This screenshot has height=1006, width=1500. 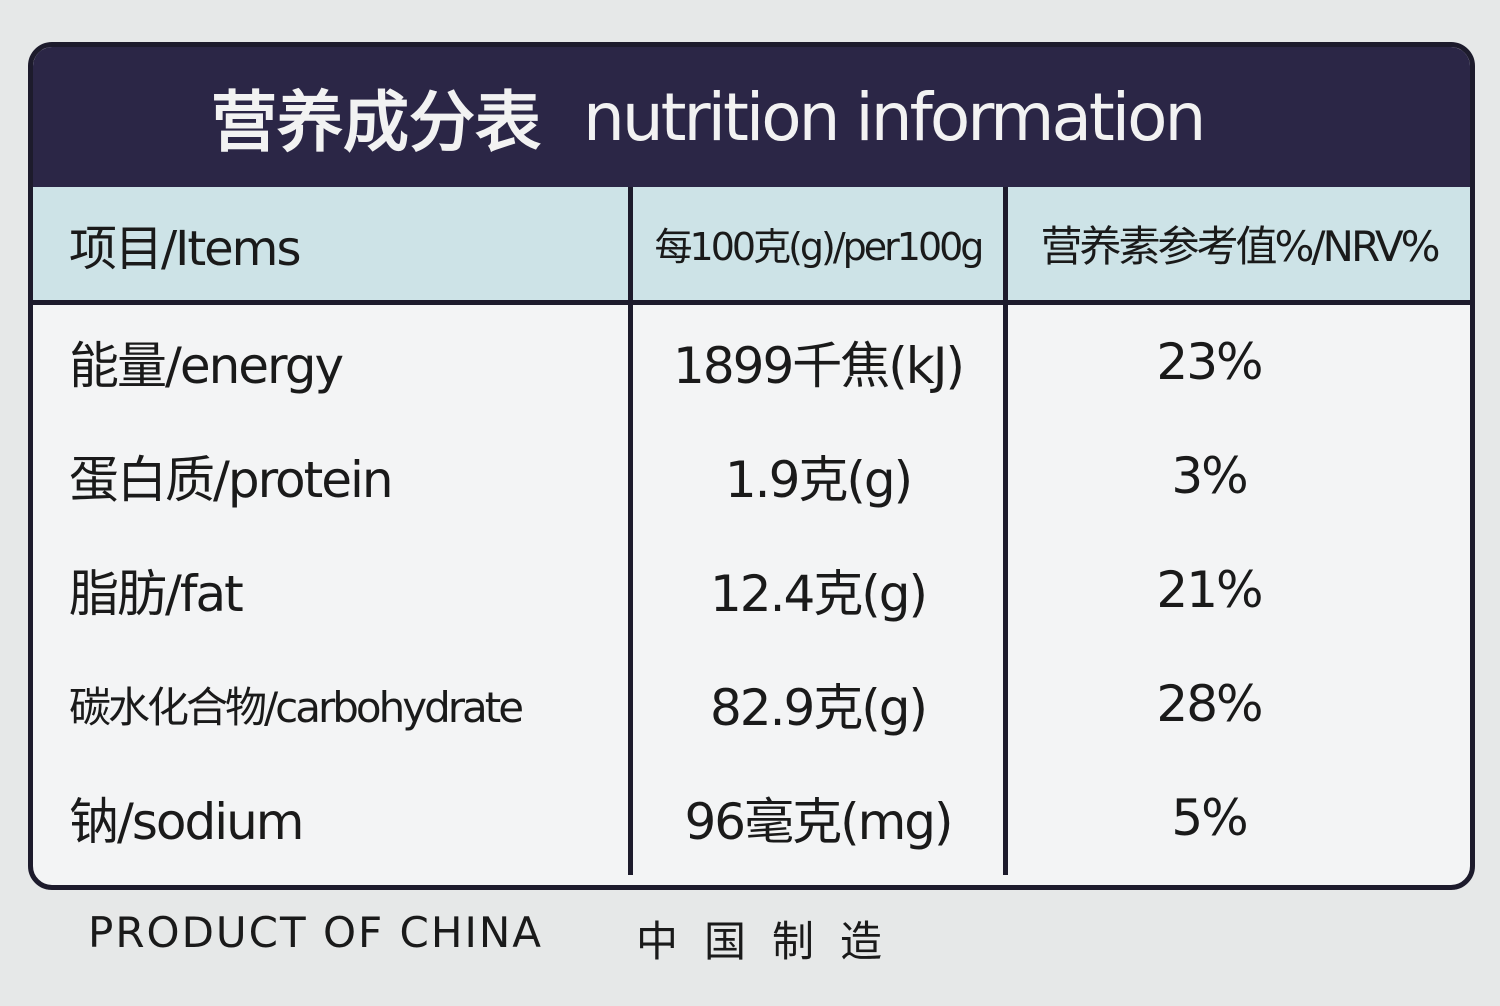 What do you see at coordinates (815, 476) in the screenshot?
I see `table-cell: 1.9克(g)` at bounding box center [815, 476].